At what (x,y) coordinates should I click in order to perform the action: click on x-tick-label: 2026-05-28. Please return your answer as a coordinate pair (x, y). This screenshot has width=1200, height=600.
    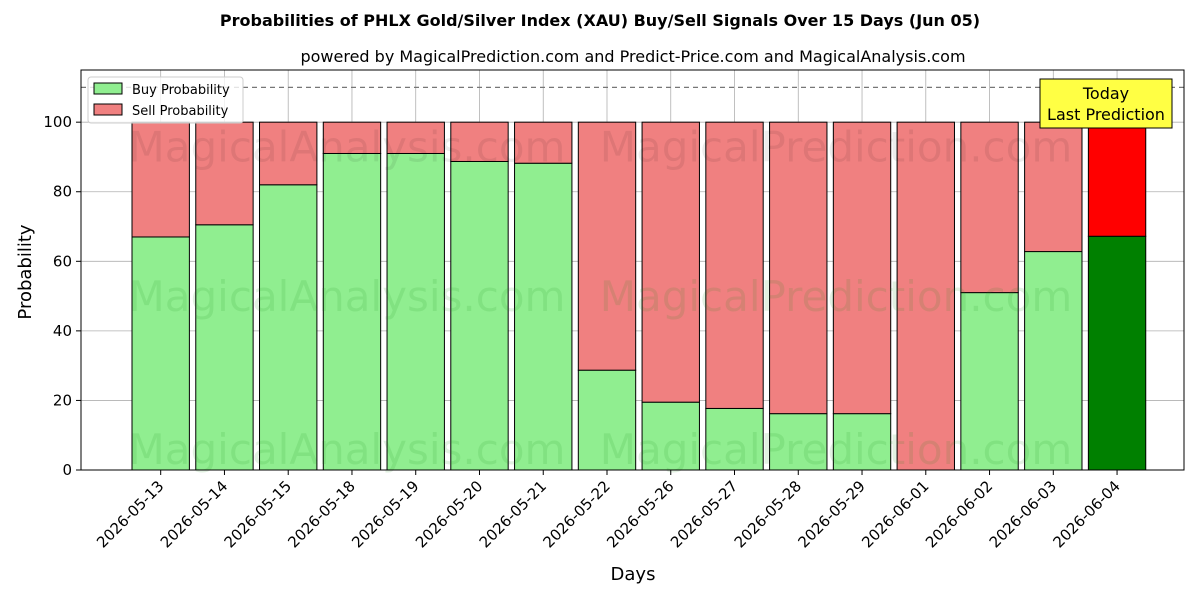
    Looking at the image, I should click on (768, 514).